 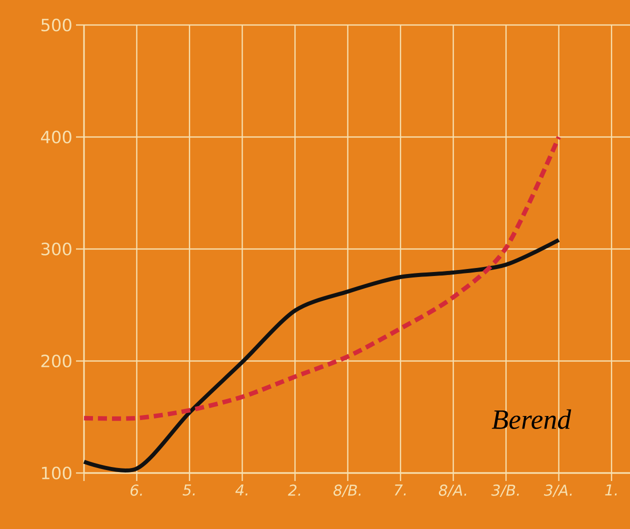 I want to click on x-tick-label: 8/B., so click(x=347, y=491).